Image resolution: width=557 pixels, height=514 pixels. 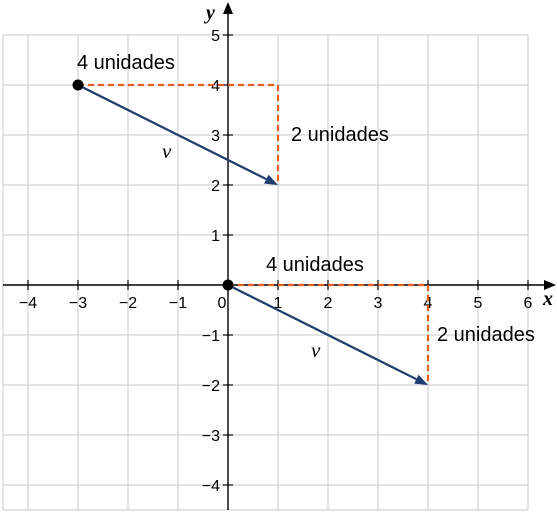 I want to click on vector-1-horizontal-label: 4 unidades, so click(x=126, y=63).